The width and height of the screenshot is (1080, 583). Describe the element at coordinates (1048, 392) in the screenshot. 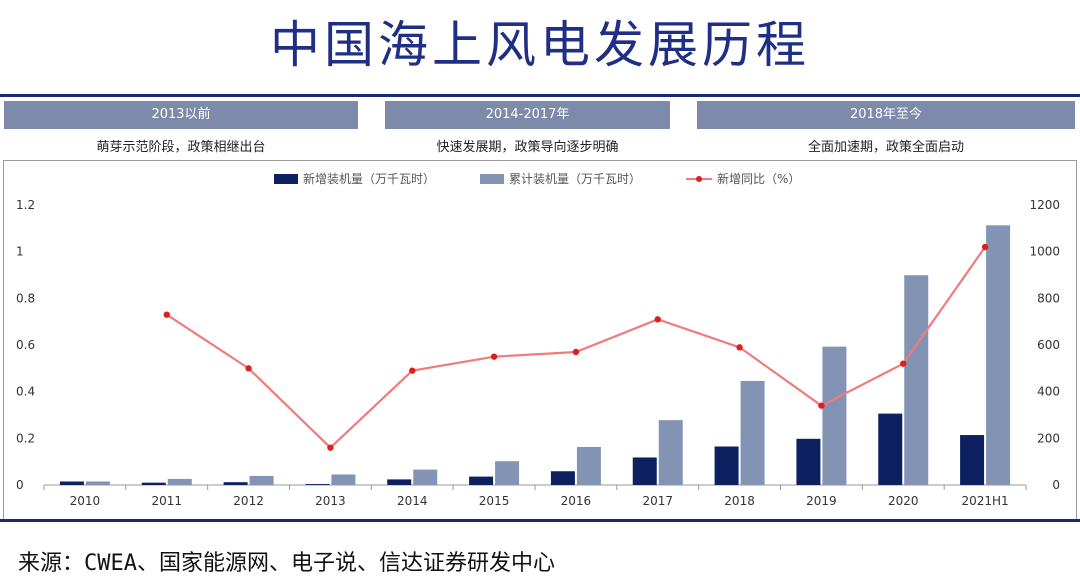

I see `right-axis-tick-label: 400` at that location.